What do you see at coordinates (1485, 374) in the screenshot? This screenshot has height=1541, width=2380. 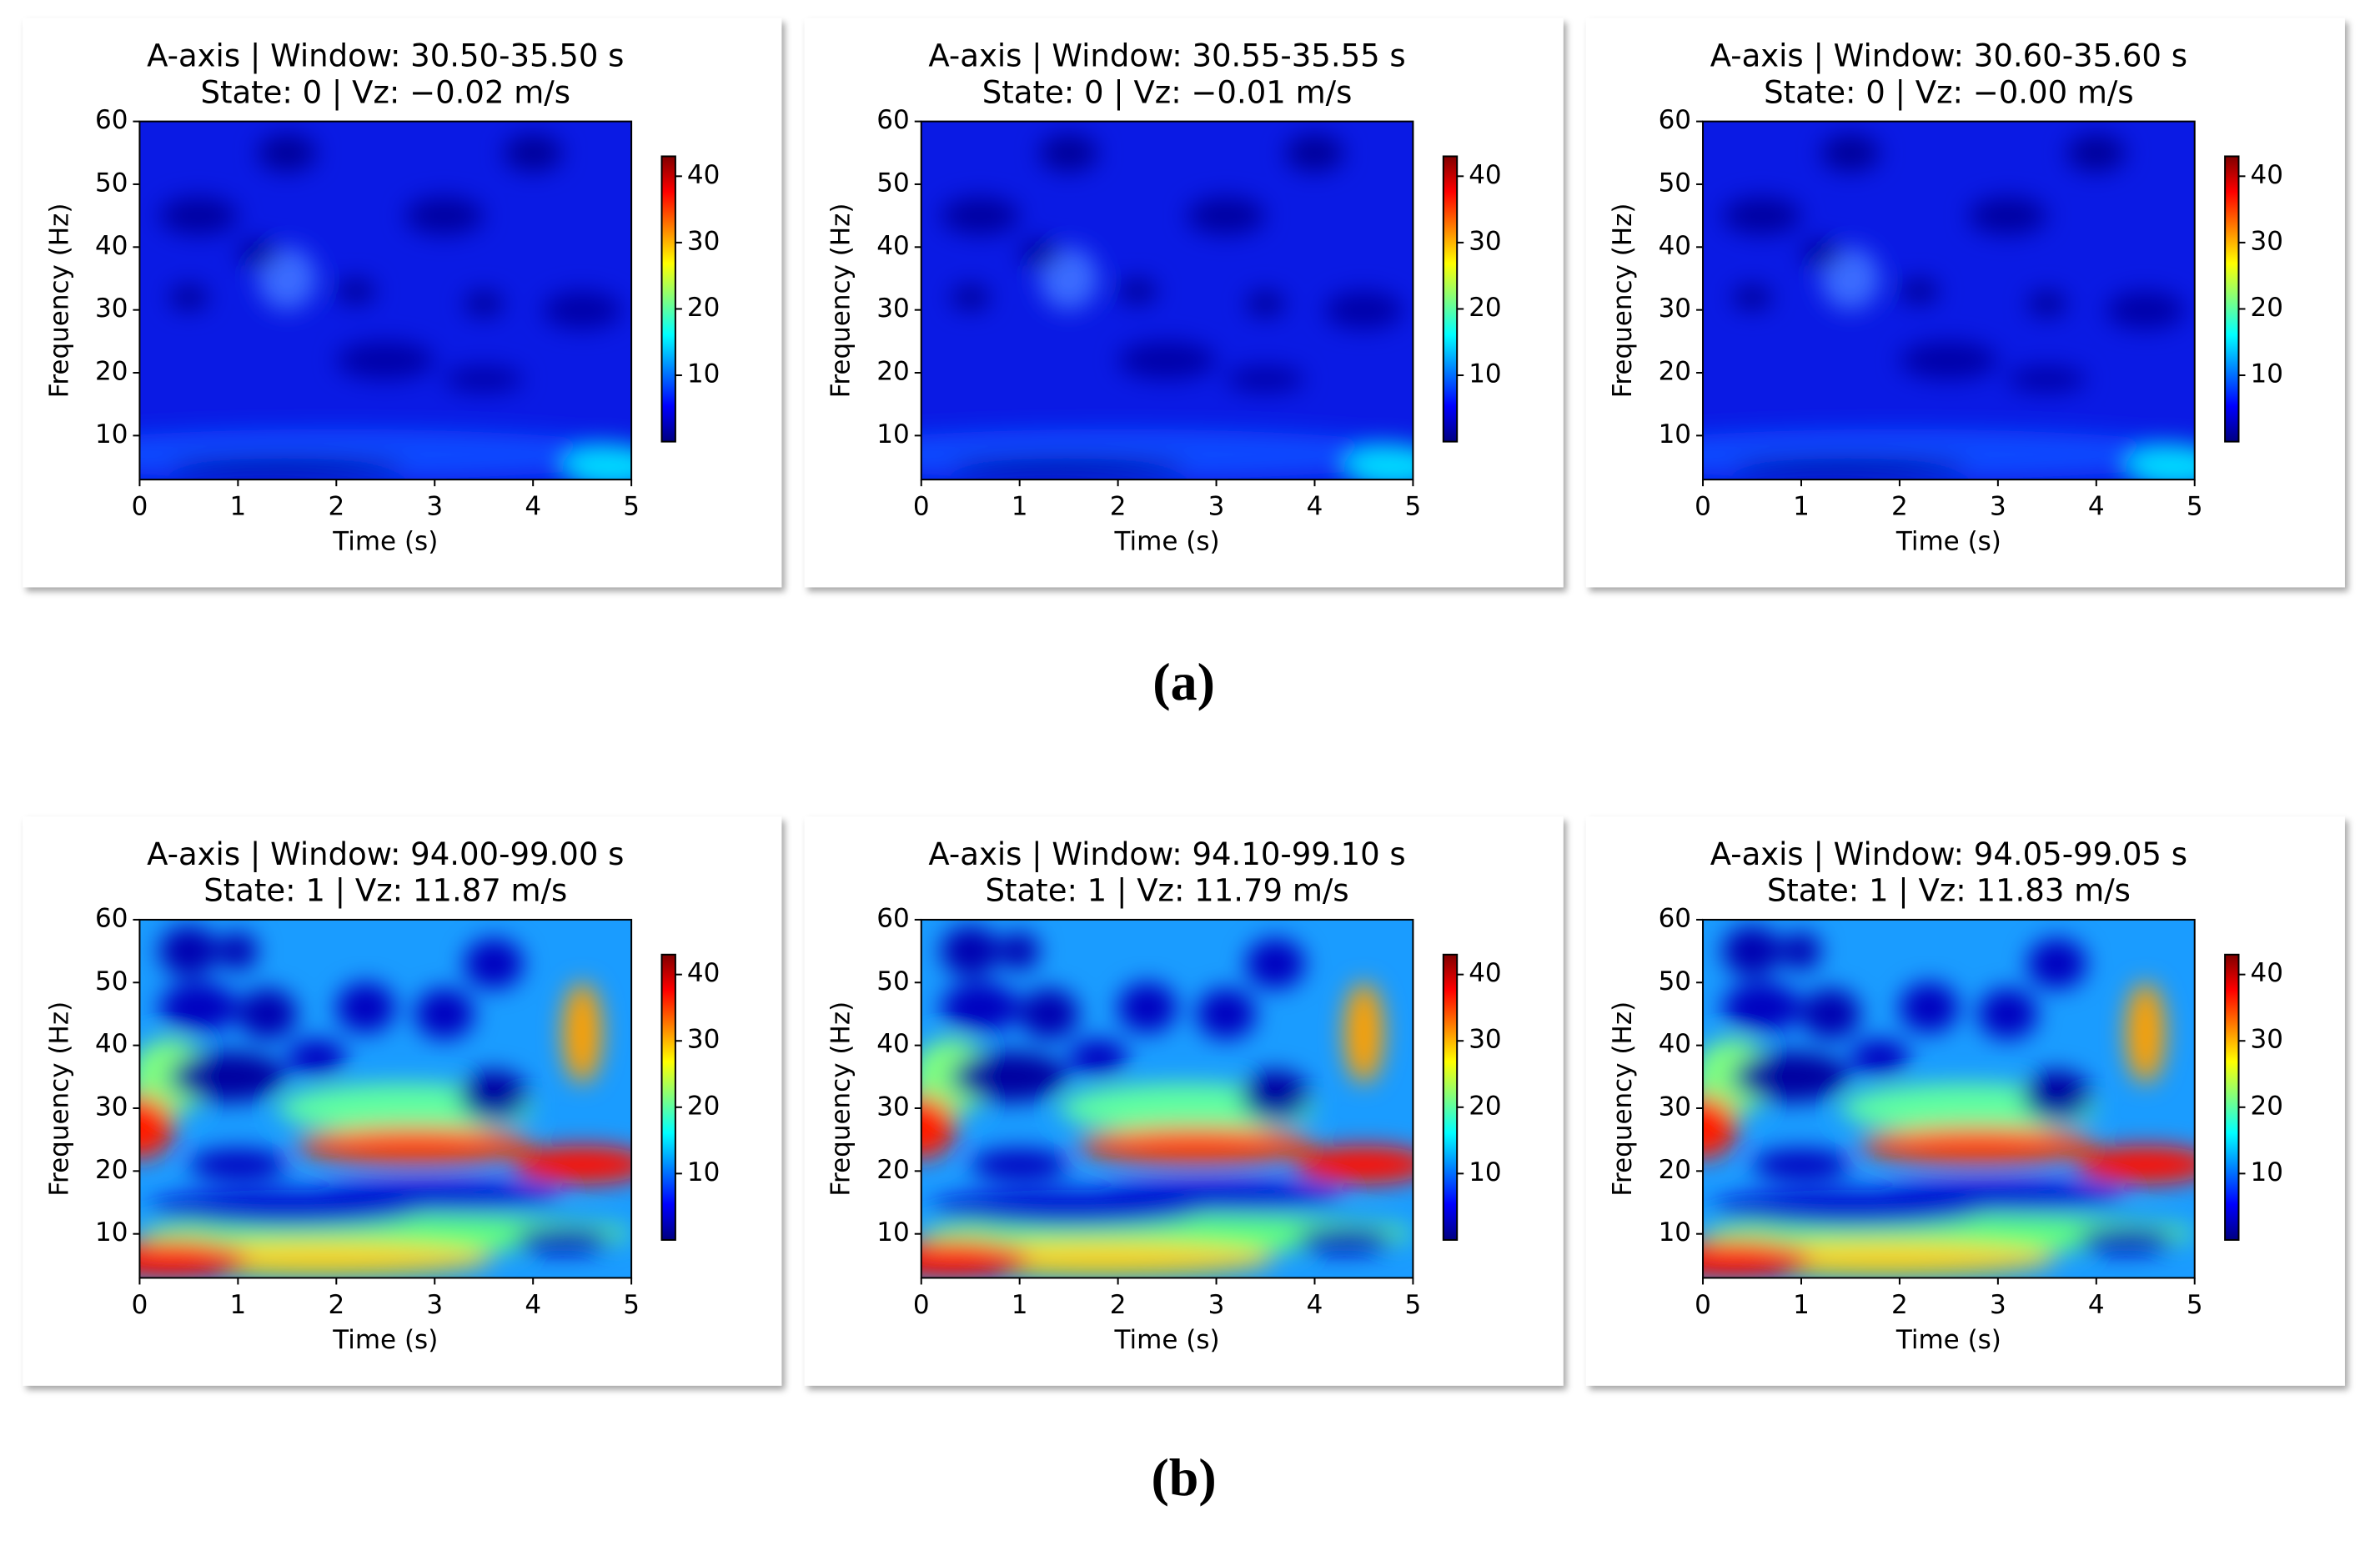 I see `colorbar-tick-label: 10` at bounding box center [1485, 374].